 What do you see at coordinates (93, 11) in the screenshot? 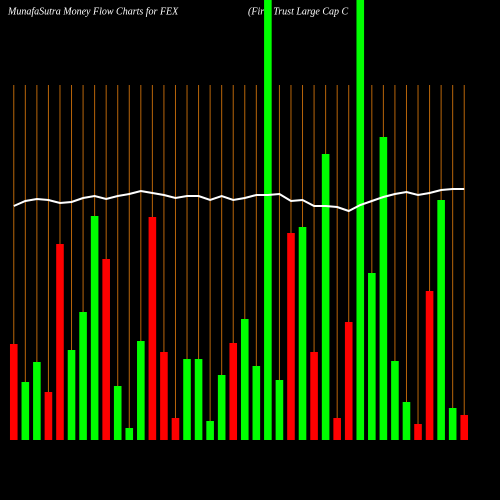
I see `chart-title: MunafaSutra Money Flow Charts for FEX` at bounding box center [93, 11].